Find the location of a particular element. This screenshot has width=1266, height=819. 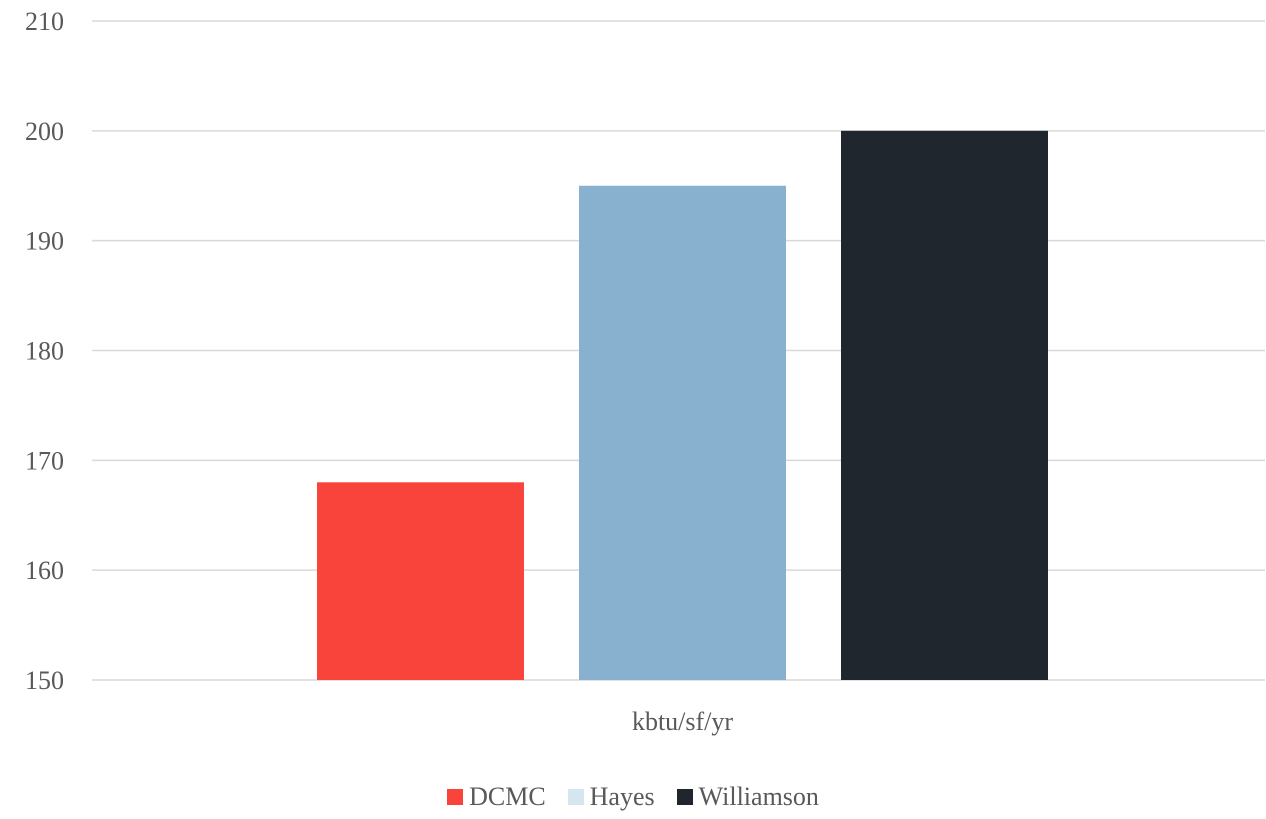

legend-item-williamson: Williamson is located at coordinates (747, 797).